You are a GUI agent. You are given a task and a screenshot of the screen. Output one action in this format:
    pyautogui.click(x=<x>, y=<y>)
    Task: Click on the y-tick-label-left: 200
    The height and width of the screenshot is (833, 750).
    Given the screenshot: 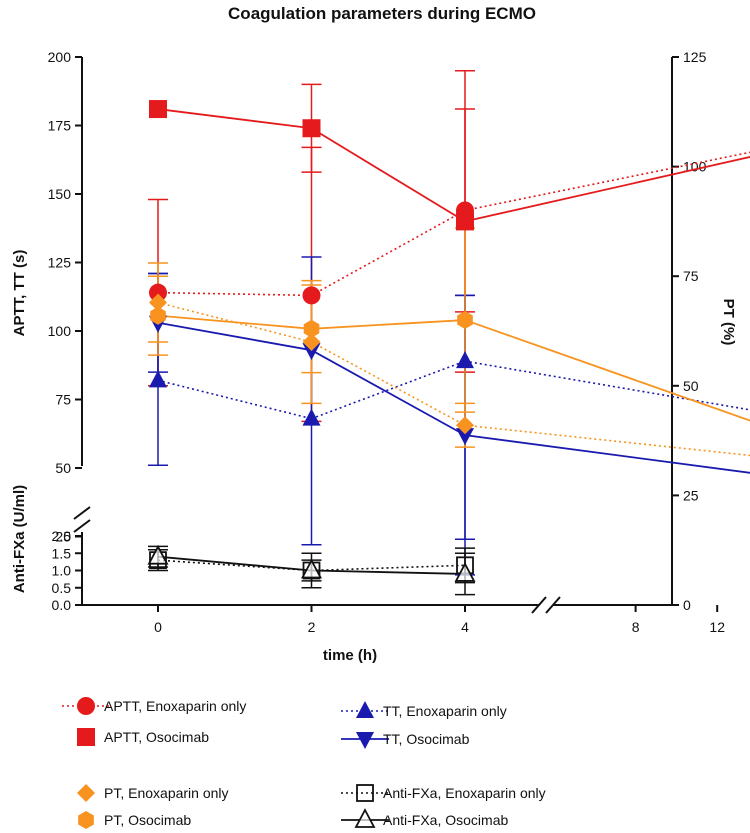 What is the action you would take?
    pyautogui.click(x=60, y=57)
    